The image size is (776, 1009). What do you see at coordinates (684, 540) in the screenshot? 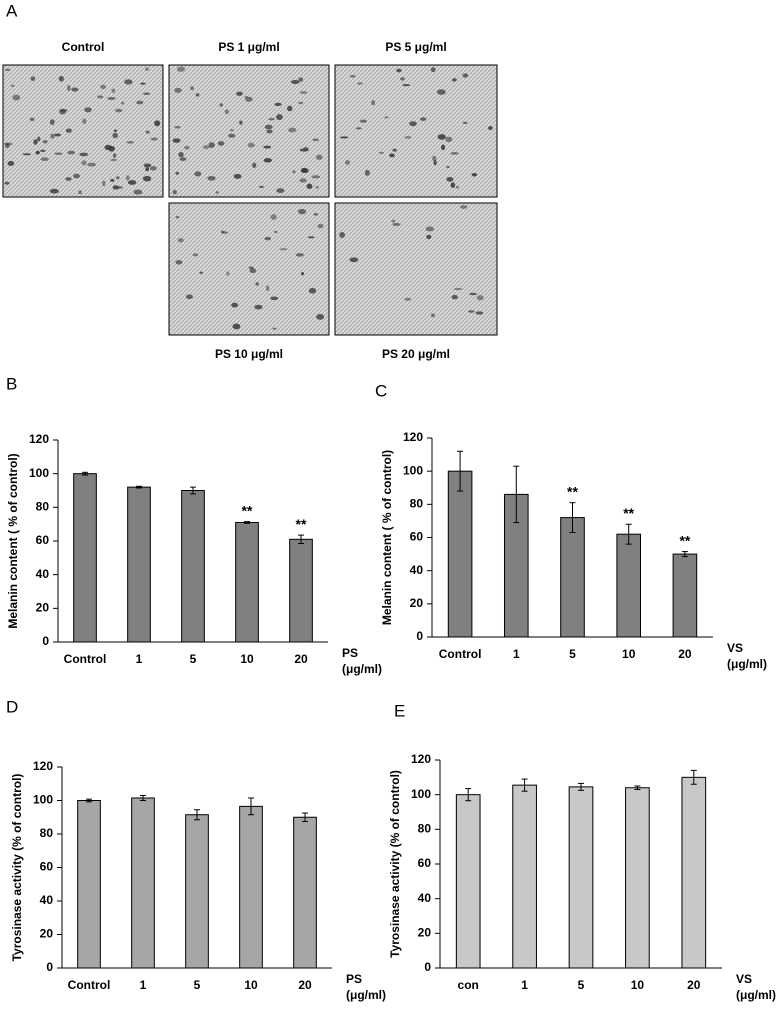
I see `significance: **` at bounding box center [684, 540].